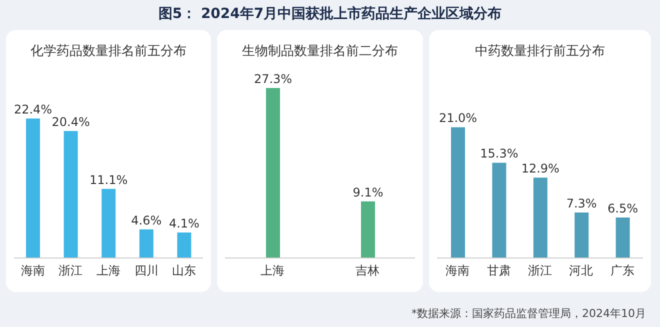  What do you see at coordinates (540, 169) in the screenshot?
I see `data-label: 12.9%` at bounding box center [540, 169].